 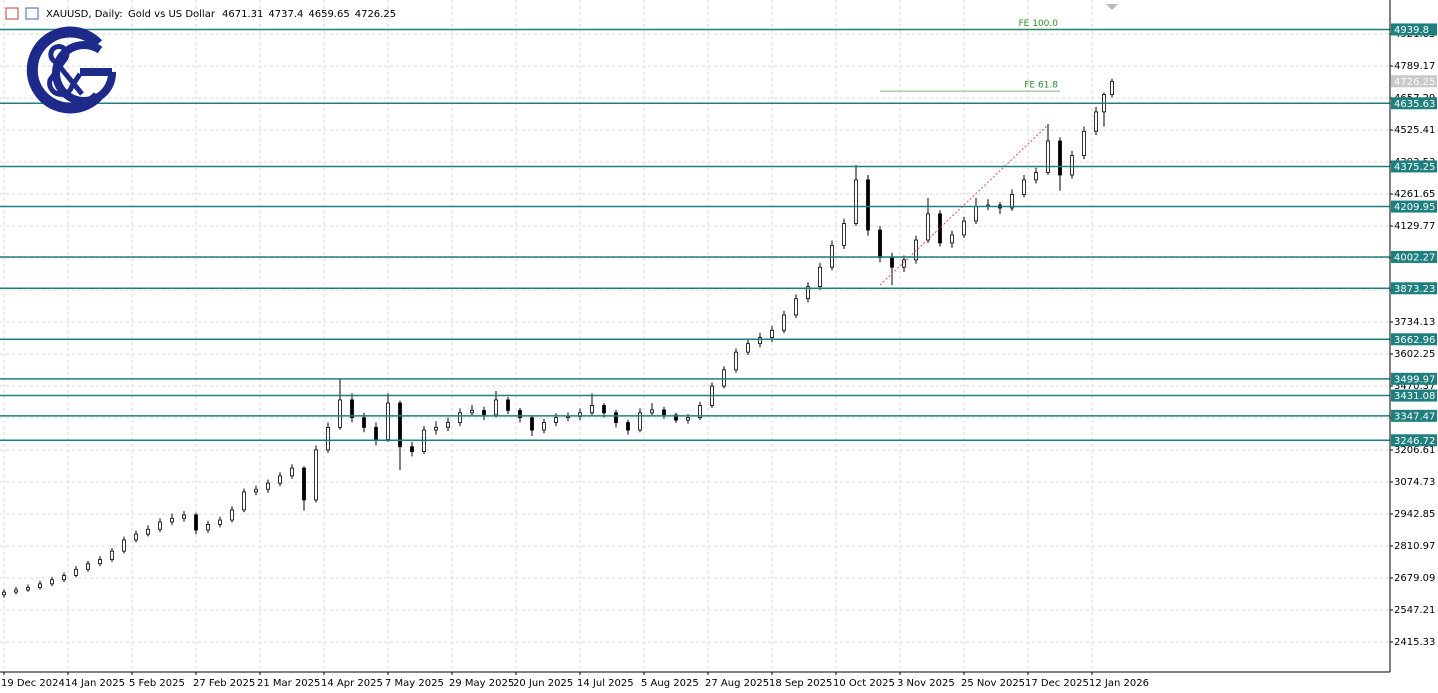 I want to click on x-tick-label: 14 Jan 2025, so click(x=95, y=683).